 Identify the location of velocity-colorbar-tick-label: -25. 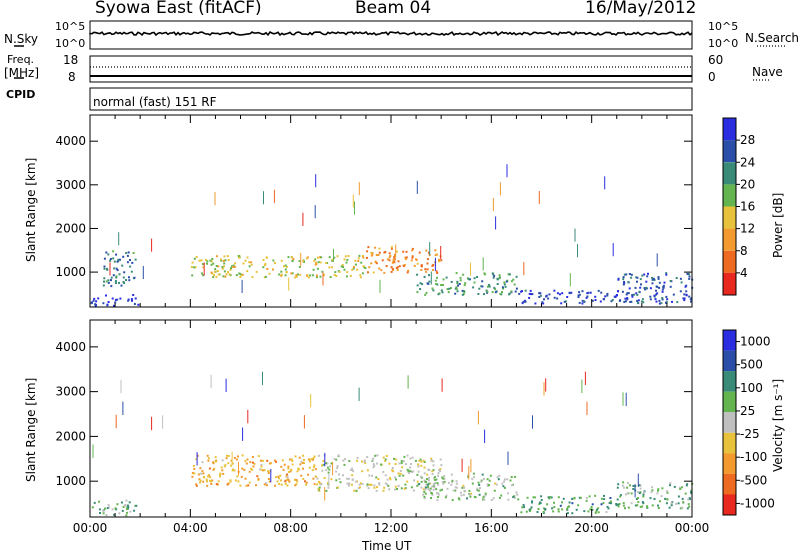
(750, 434).